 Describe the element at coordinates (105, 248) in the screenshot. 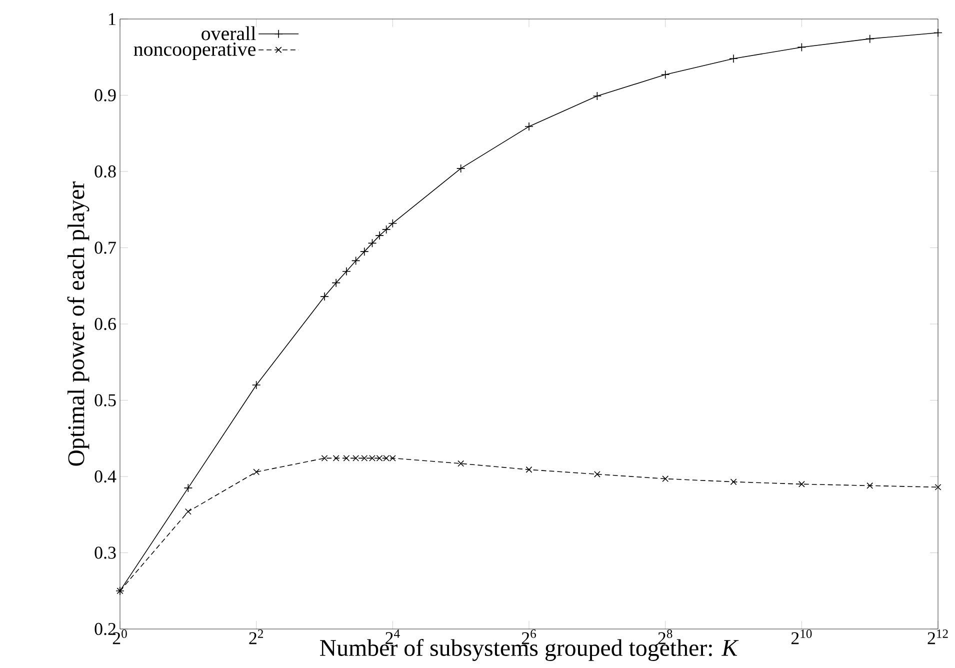

I see `y-tick-label: 0.7` at that location.